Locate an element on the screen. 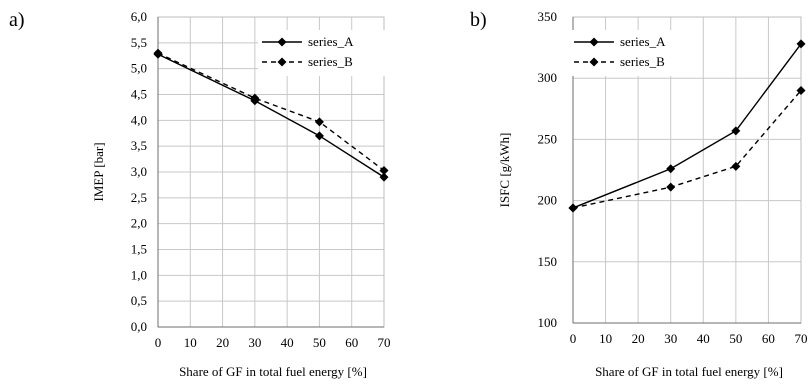  panel-label: a) is located at coordinates (17, 20).